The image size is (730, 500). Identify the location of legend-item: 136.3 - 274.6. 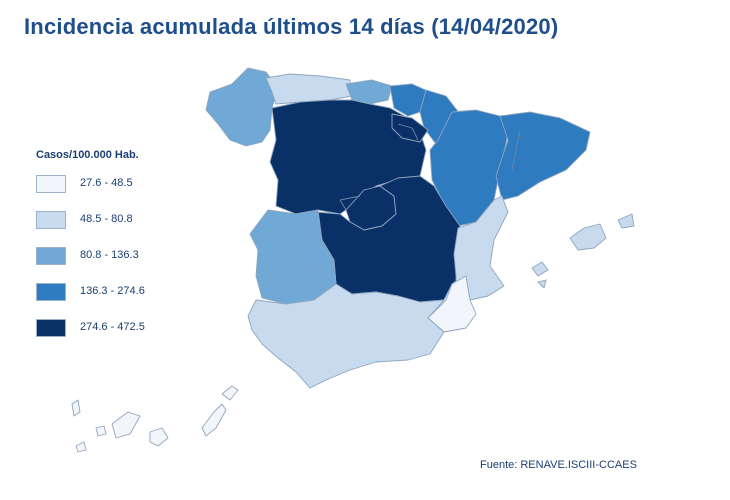
(136, 293).